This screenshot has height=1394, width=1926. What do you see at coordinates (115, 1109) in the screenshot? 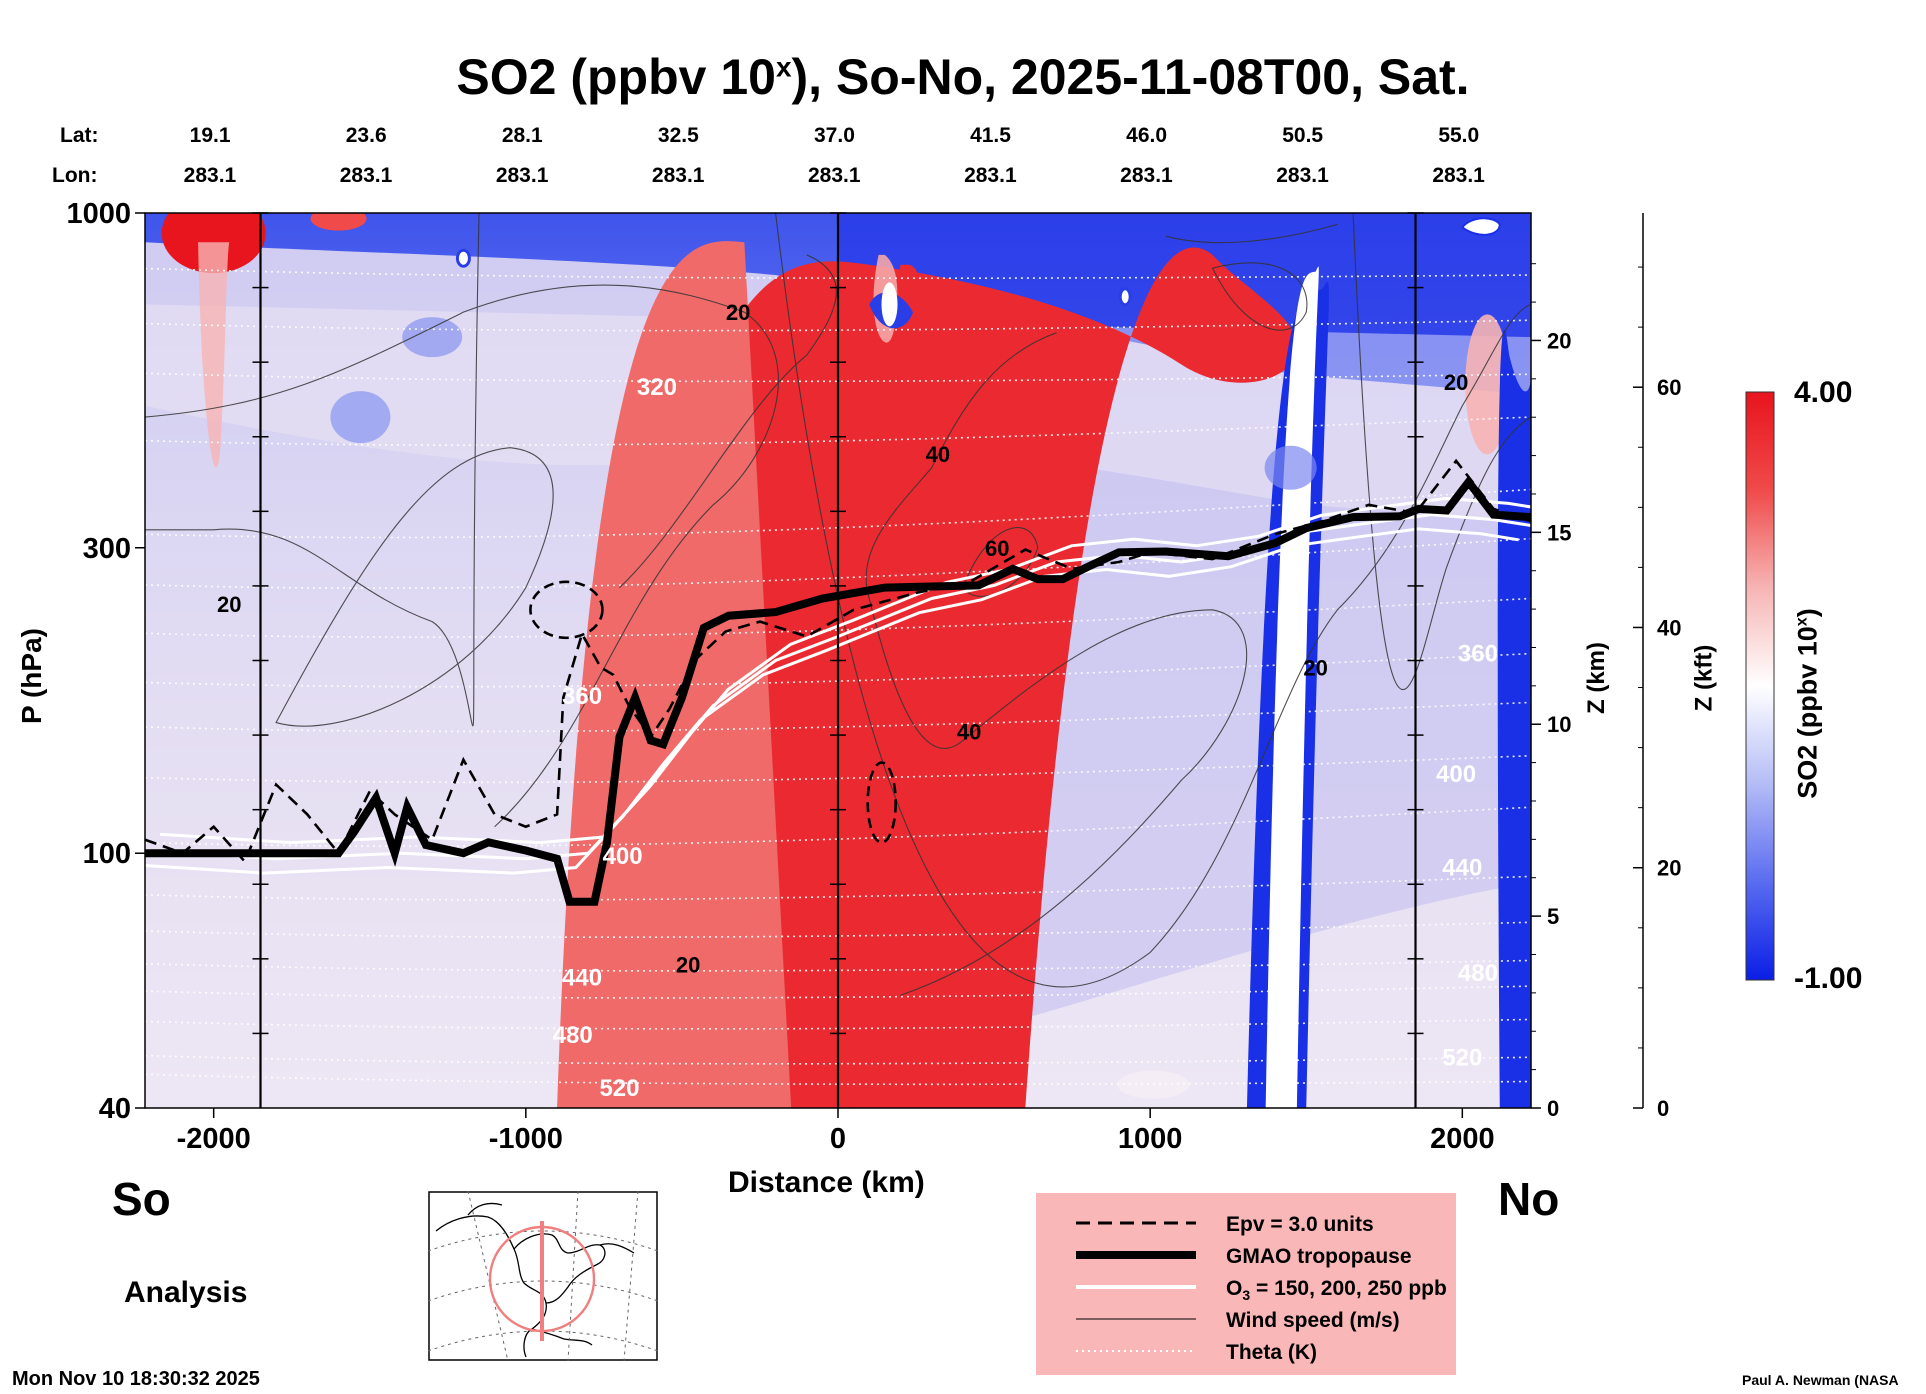
I see `p-tick-label-0: 40` at bounding box center [115, 1109].